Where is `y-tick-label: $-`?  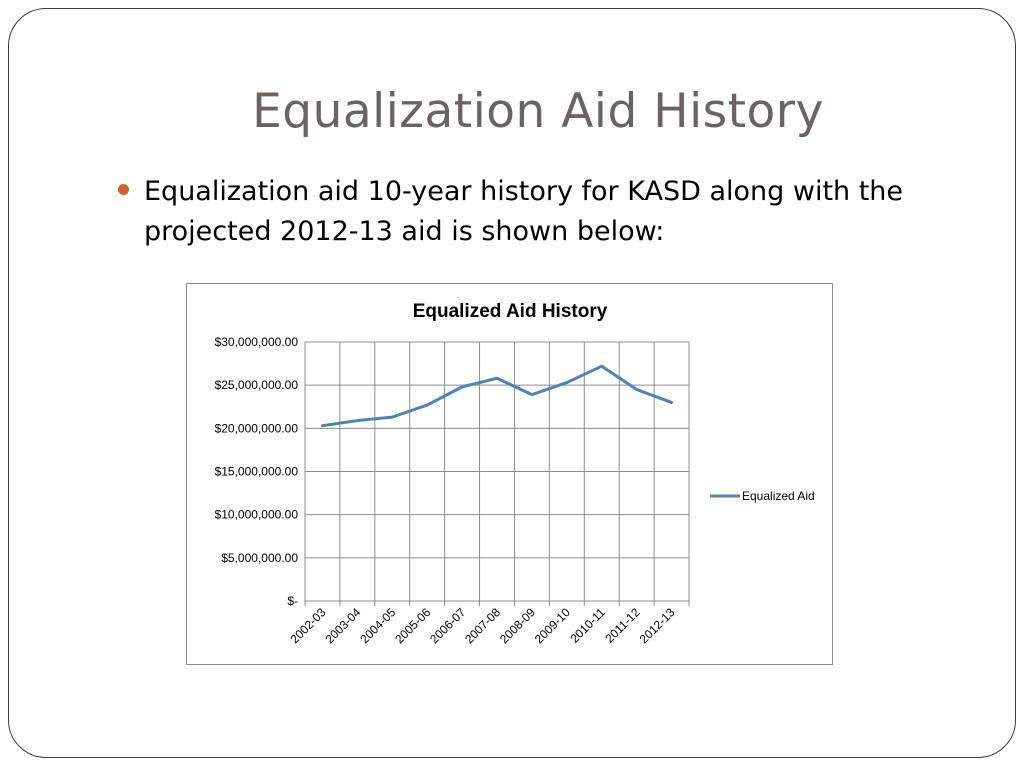 y-tick-label: $- is located at coordinates (292, 601).